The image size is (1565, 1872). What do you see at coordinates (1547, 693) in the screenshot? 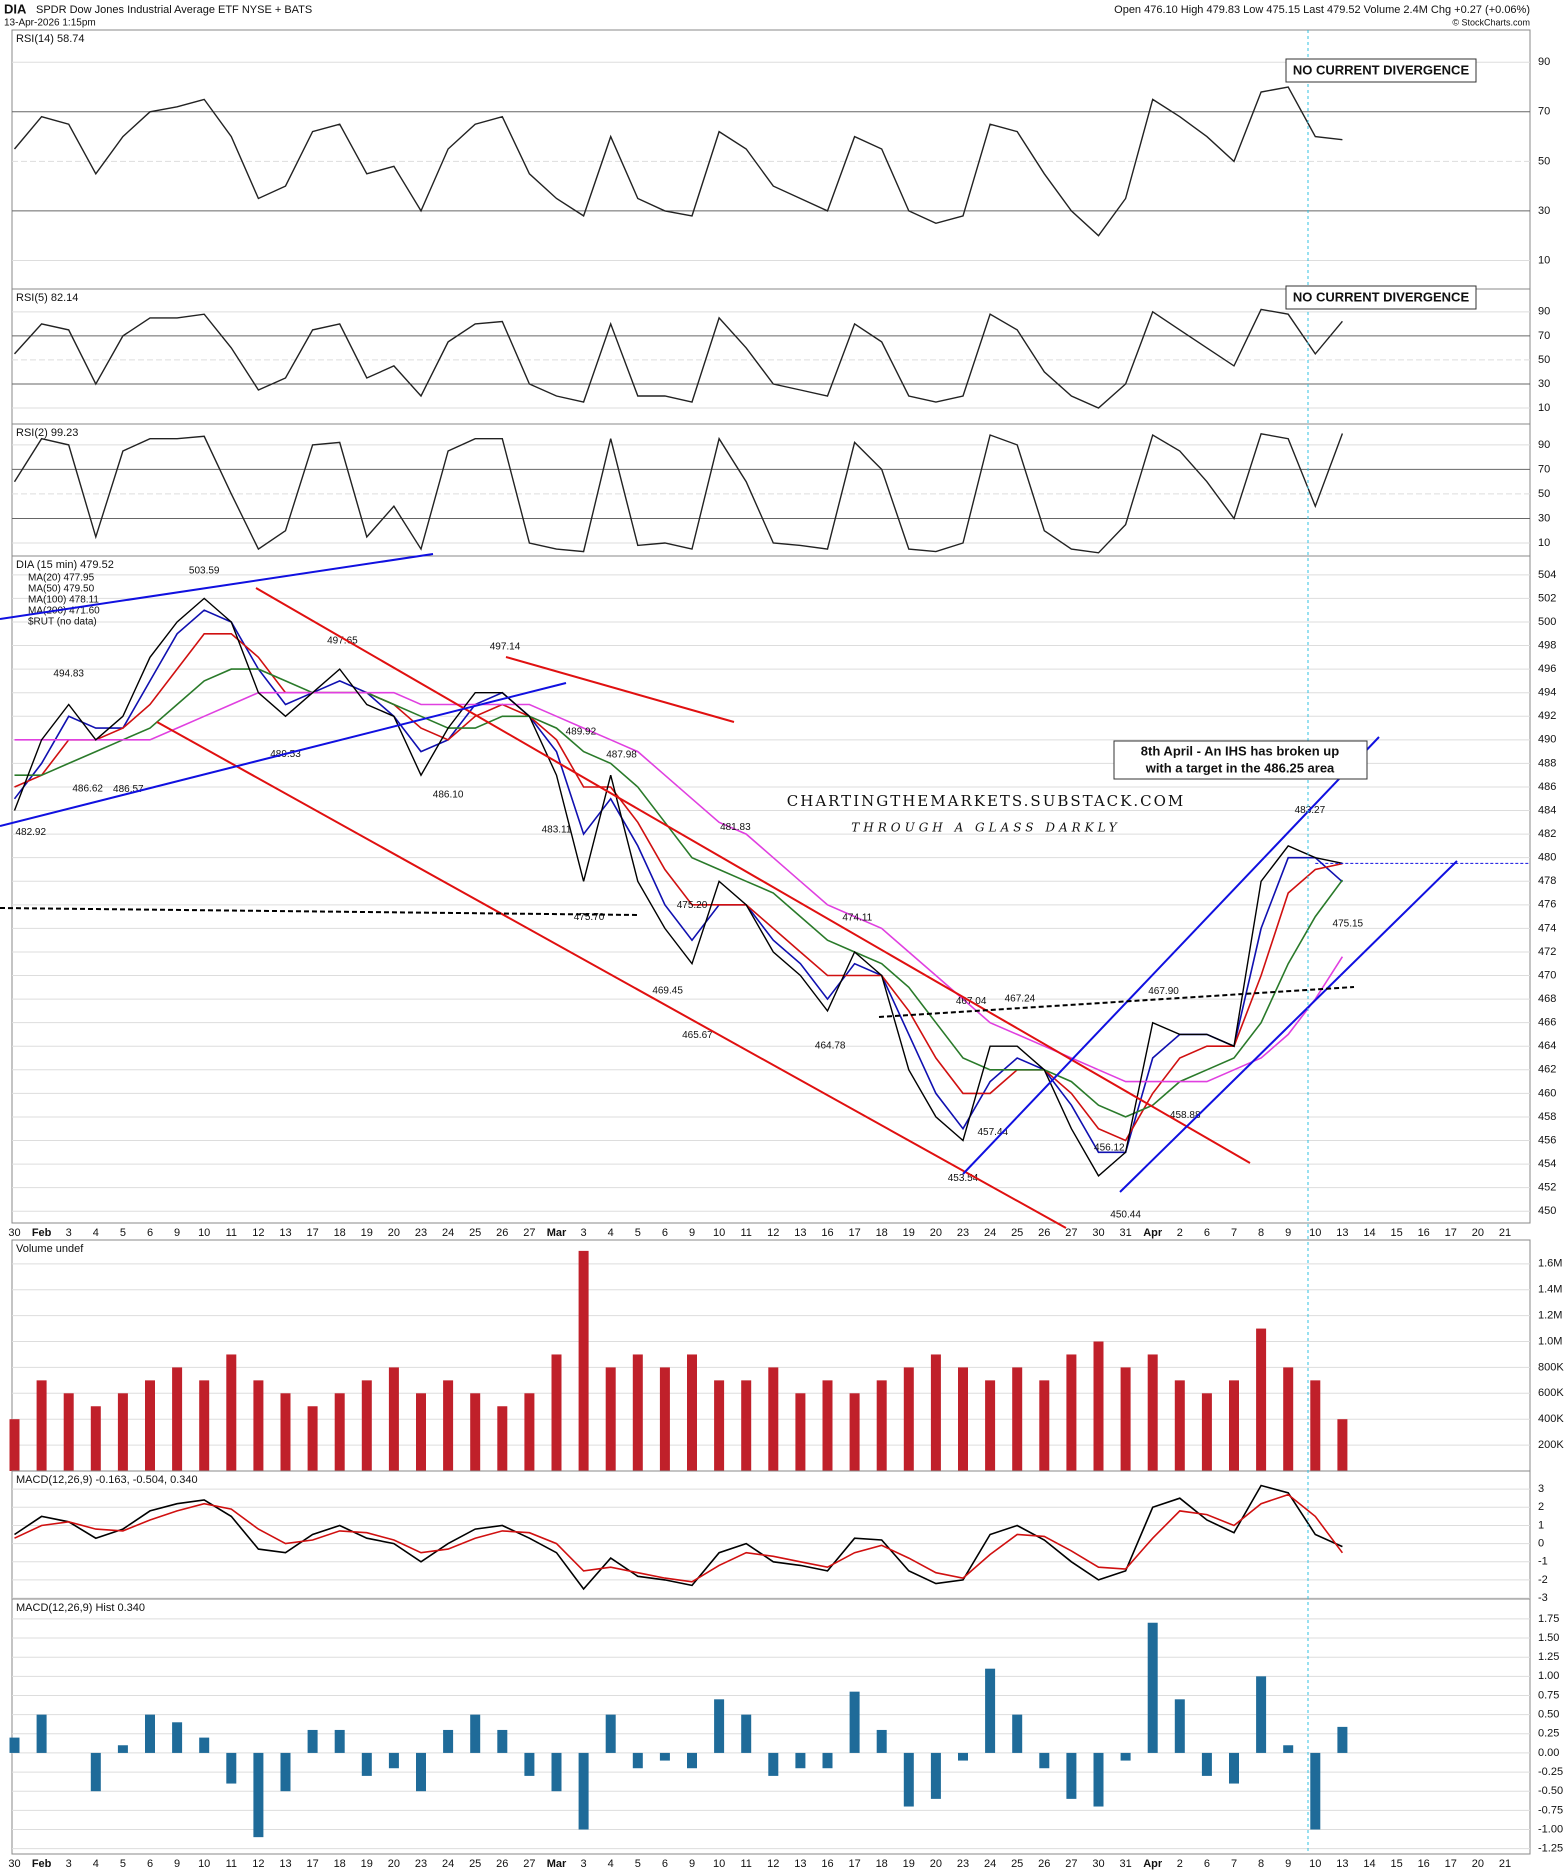
I see `y-tick-label: 494` at bounding box center [1547, 693].